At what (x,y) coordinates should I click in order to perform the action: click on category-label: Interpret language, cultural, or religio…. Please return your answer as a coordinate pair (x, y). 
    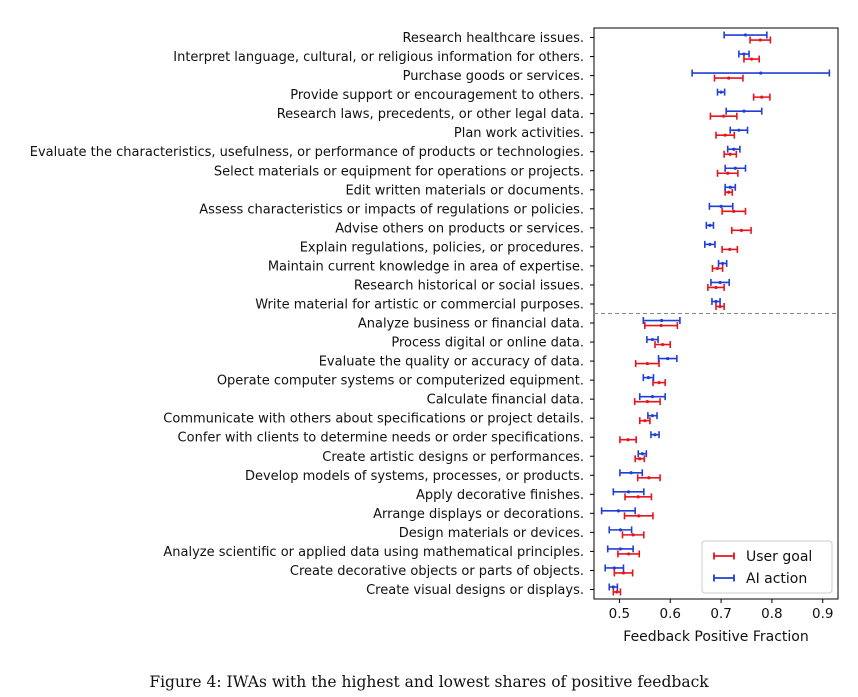
    Looking at the image, I should click on (378, 57).